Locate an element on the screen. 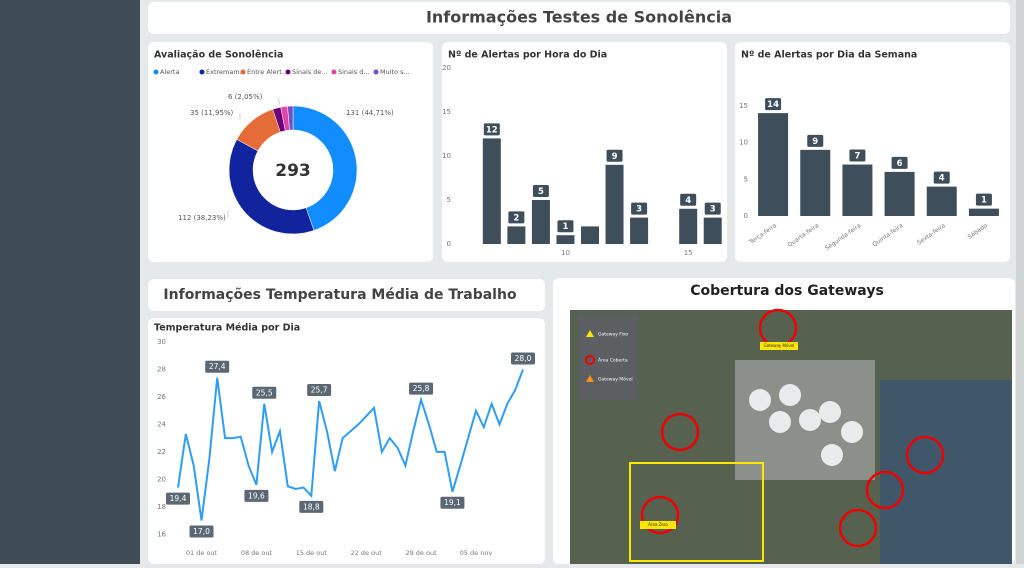 This screenshot has width=1024, height=568. data-label: 25,7 is located at coordinates (319, 390).